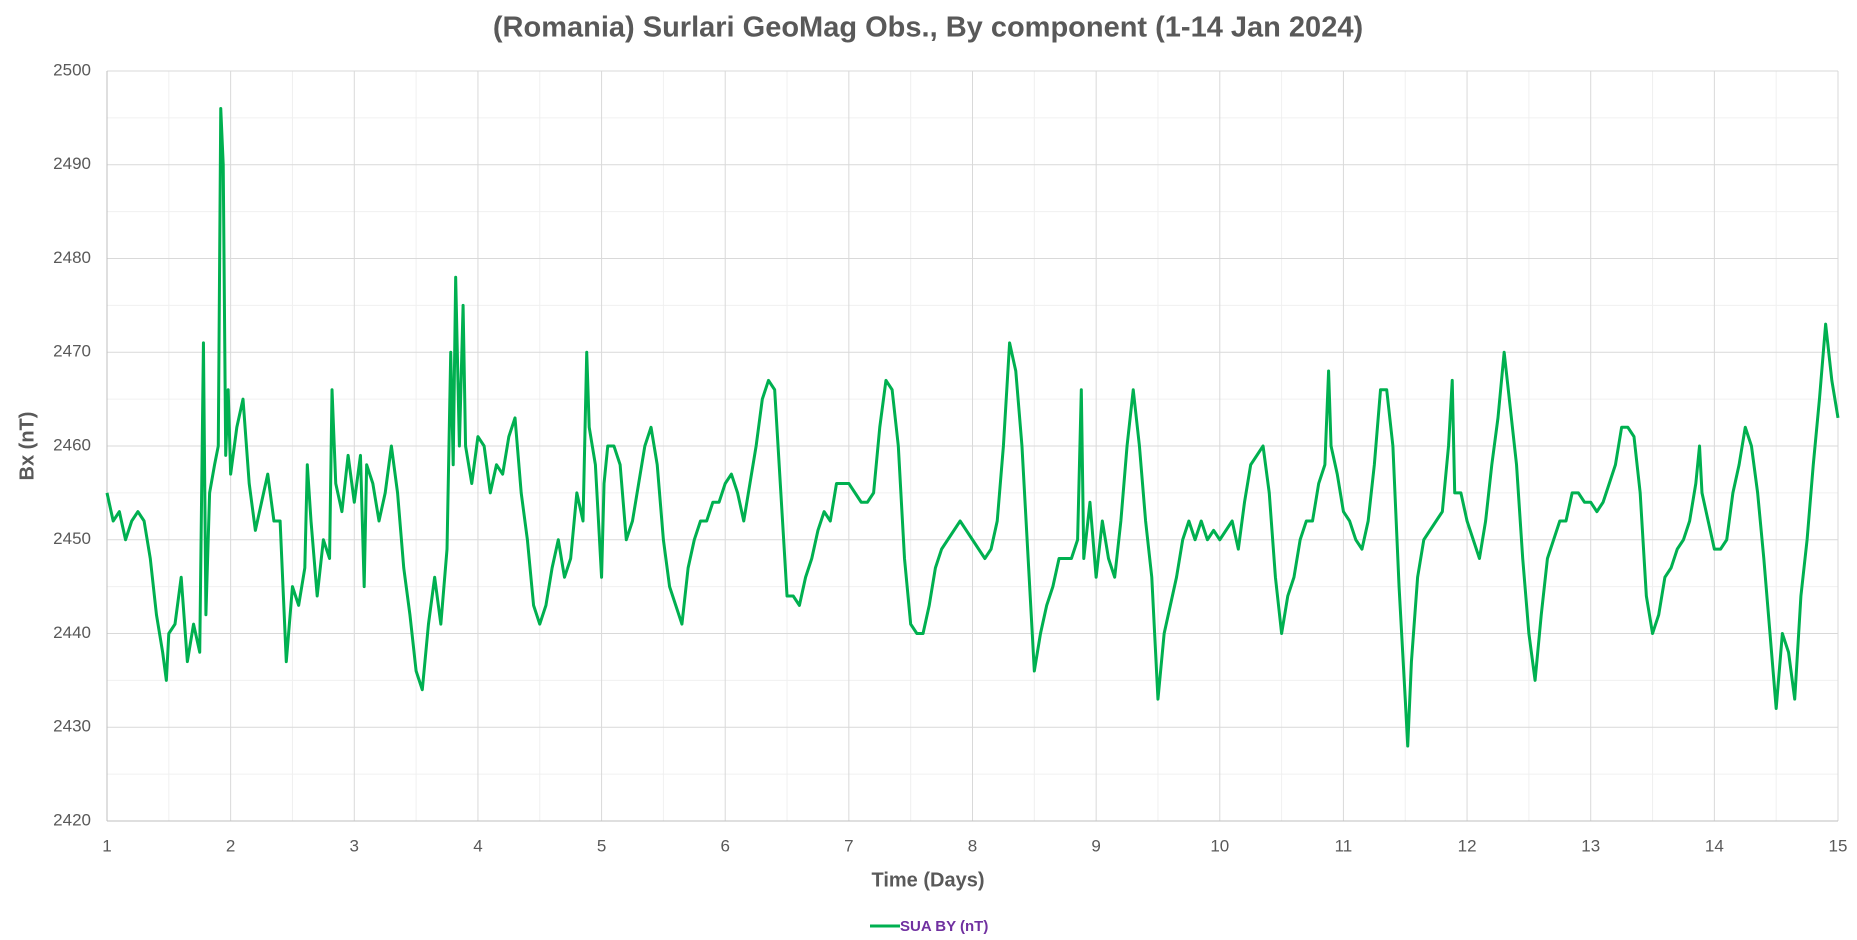 The width and height of the screenshot is (1857, 940). What do you see at coordinates (1590, 845) in the screenshot?
I see `x-tick-label: 13` at bounding box center [1590, 845].